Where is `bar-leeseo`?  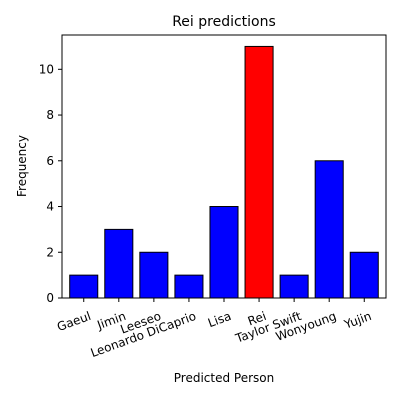 bar-leeseo is located at coordinates (154, 275).